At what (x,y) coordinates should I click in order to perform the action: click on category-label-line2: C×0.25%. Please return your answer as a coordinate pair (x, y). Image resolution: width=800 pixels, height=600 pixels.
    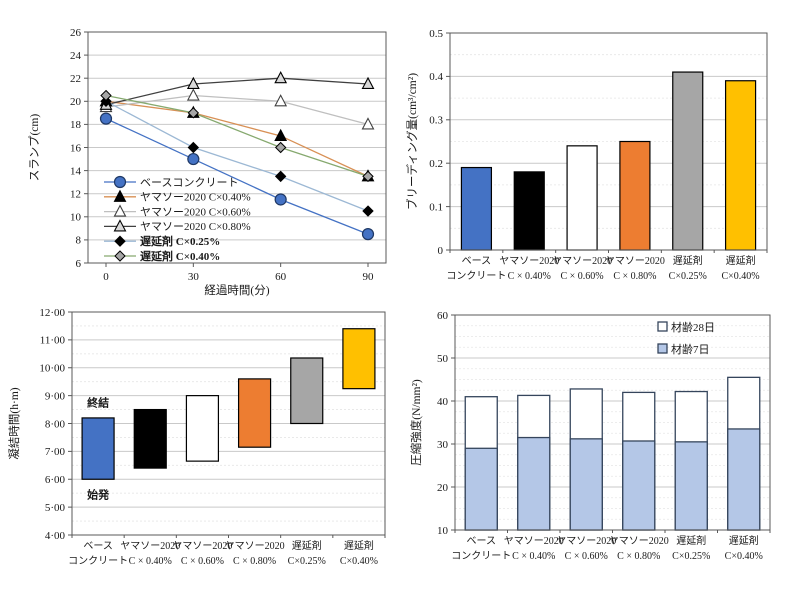
    Looking at the image, I should click on (307, 561).